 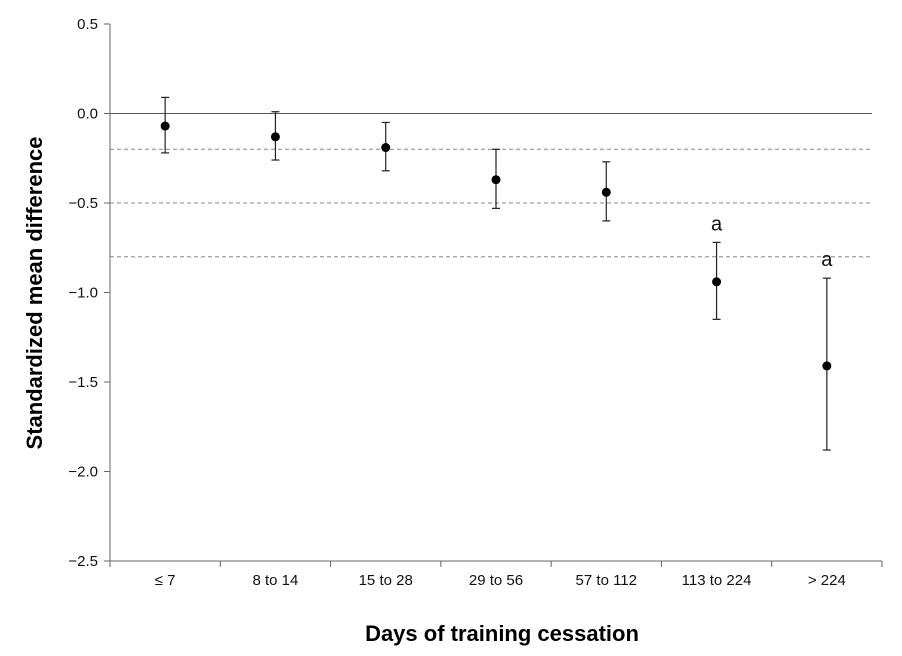 I want to click on x-tick-label: 8 to 14, so click(x=275, y=580).